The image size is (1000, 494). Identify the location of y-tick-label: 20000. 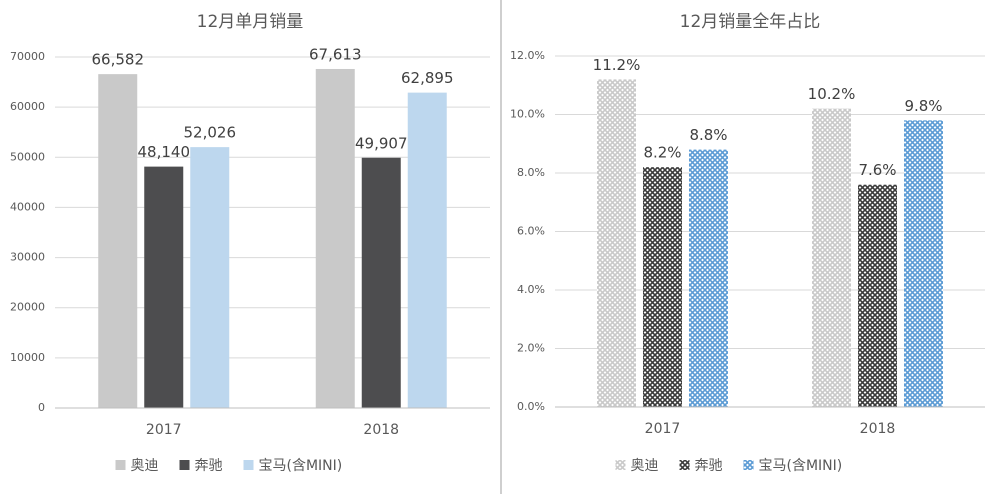
(27, 307).